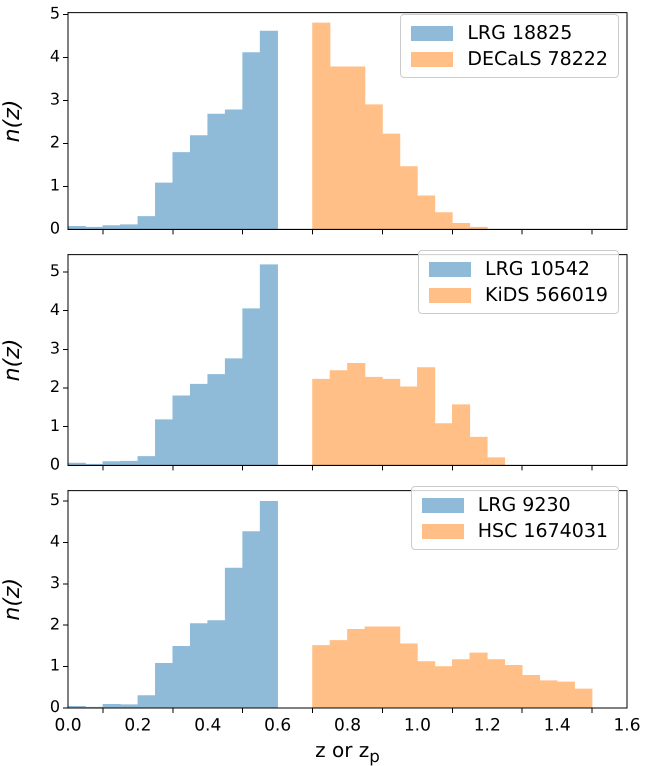 The width and height of the screenshot is (670, 766). What do you see at coordinates (417, 726) in the screenshot?
I see `x-tick-label: 1.0` at bounding box center [417, 726].